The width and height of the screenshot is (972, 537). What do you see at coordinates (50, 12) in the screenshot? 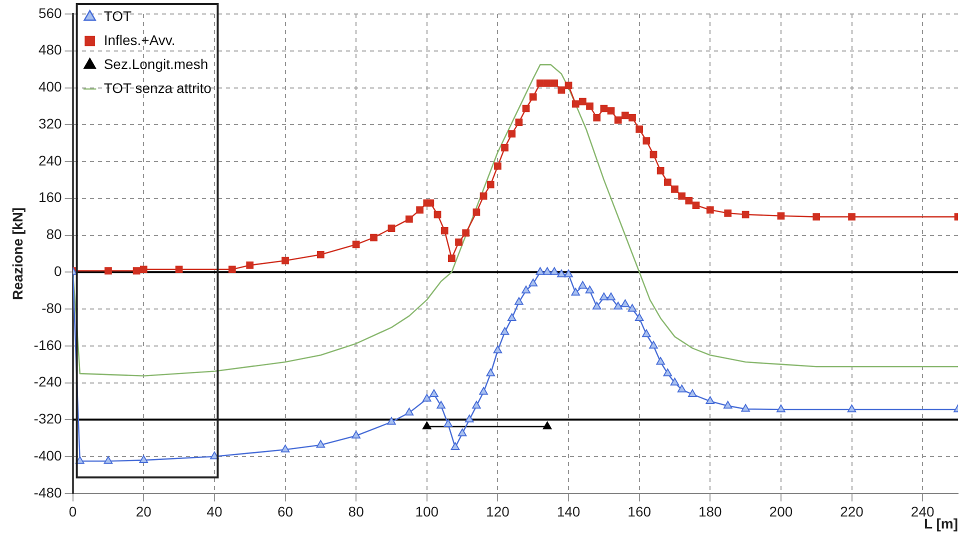
I see `y-tick-label: 560` at bounding box center [50, 12].